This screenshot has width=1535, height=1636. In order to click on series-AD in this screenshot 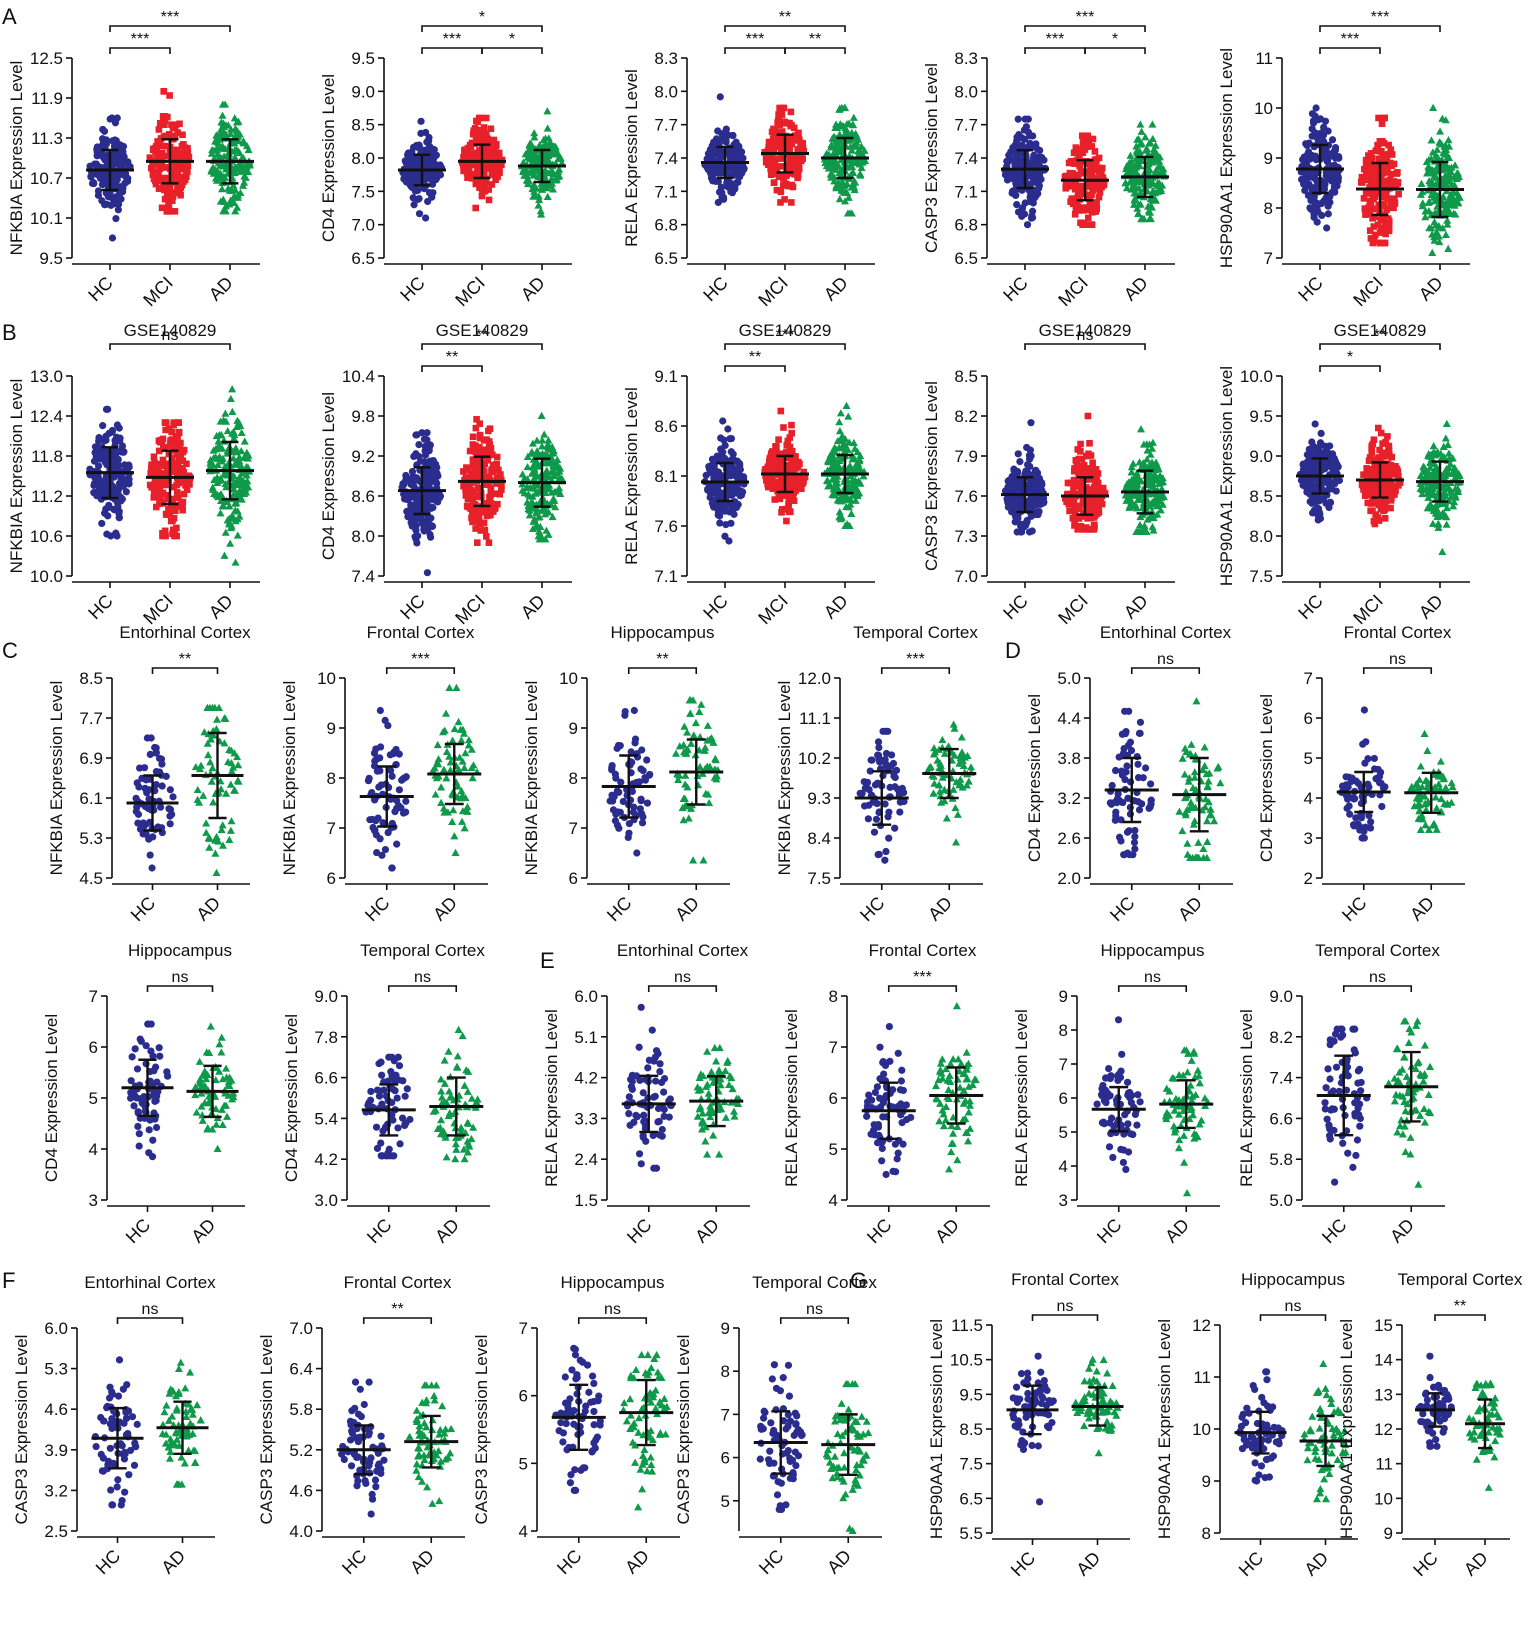, I will do `click(845, 160)`.